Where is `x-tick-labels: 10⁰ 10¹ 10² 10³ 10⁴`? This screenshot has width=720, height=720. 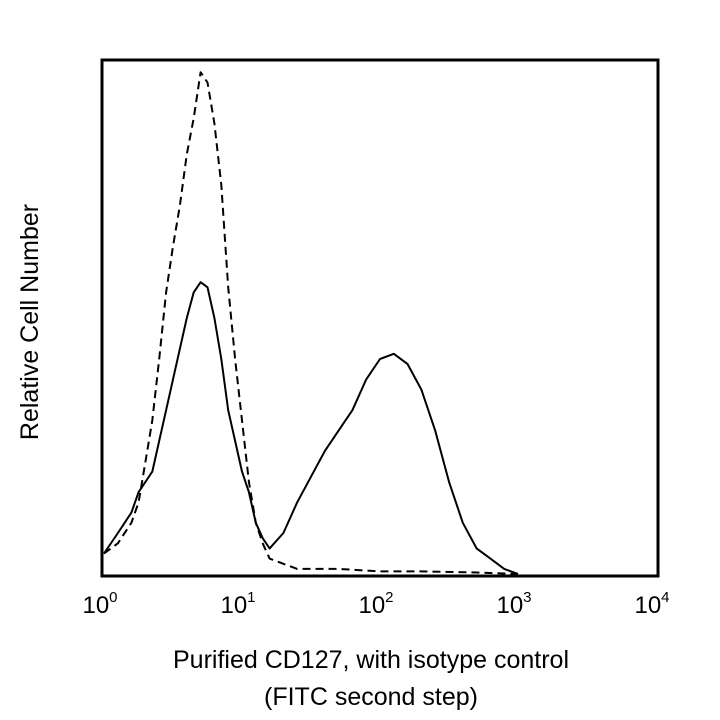
x-tick-labels: 10⁰ 10¹ 10² 10³ 10⁴ is located at coordinates (375, 604).